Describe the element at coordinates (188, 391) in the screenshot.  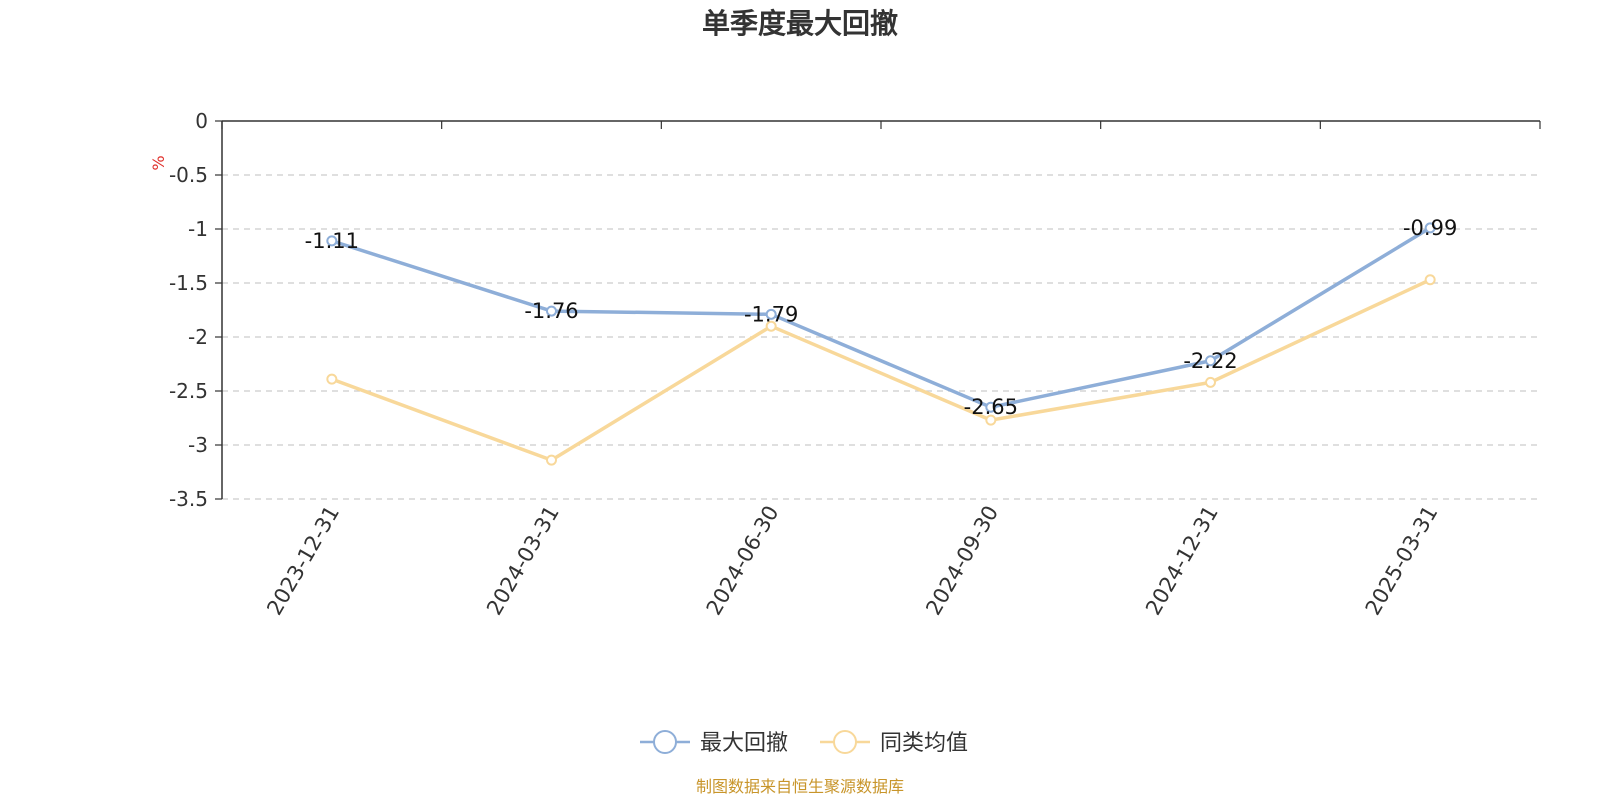
I see `y-tick-label: -2.5` at that location.